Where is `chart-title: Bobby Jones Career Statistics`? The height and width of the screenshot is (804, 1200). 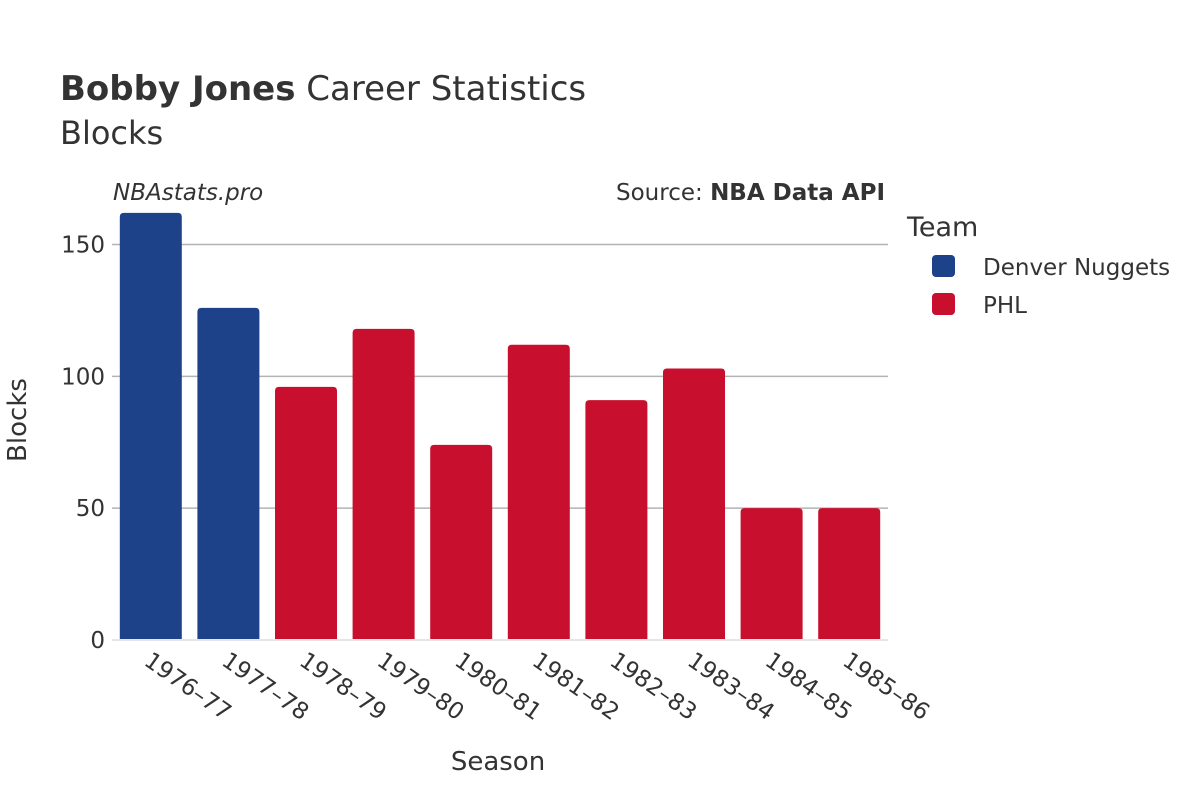
chart-title: Bobby Jones Career Statistics is located at coordinates (323, 89).